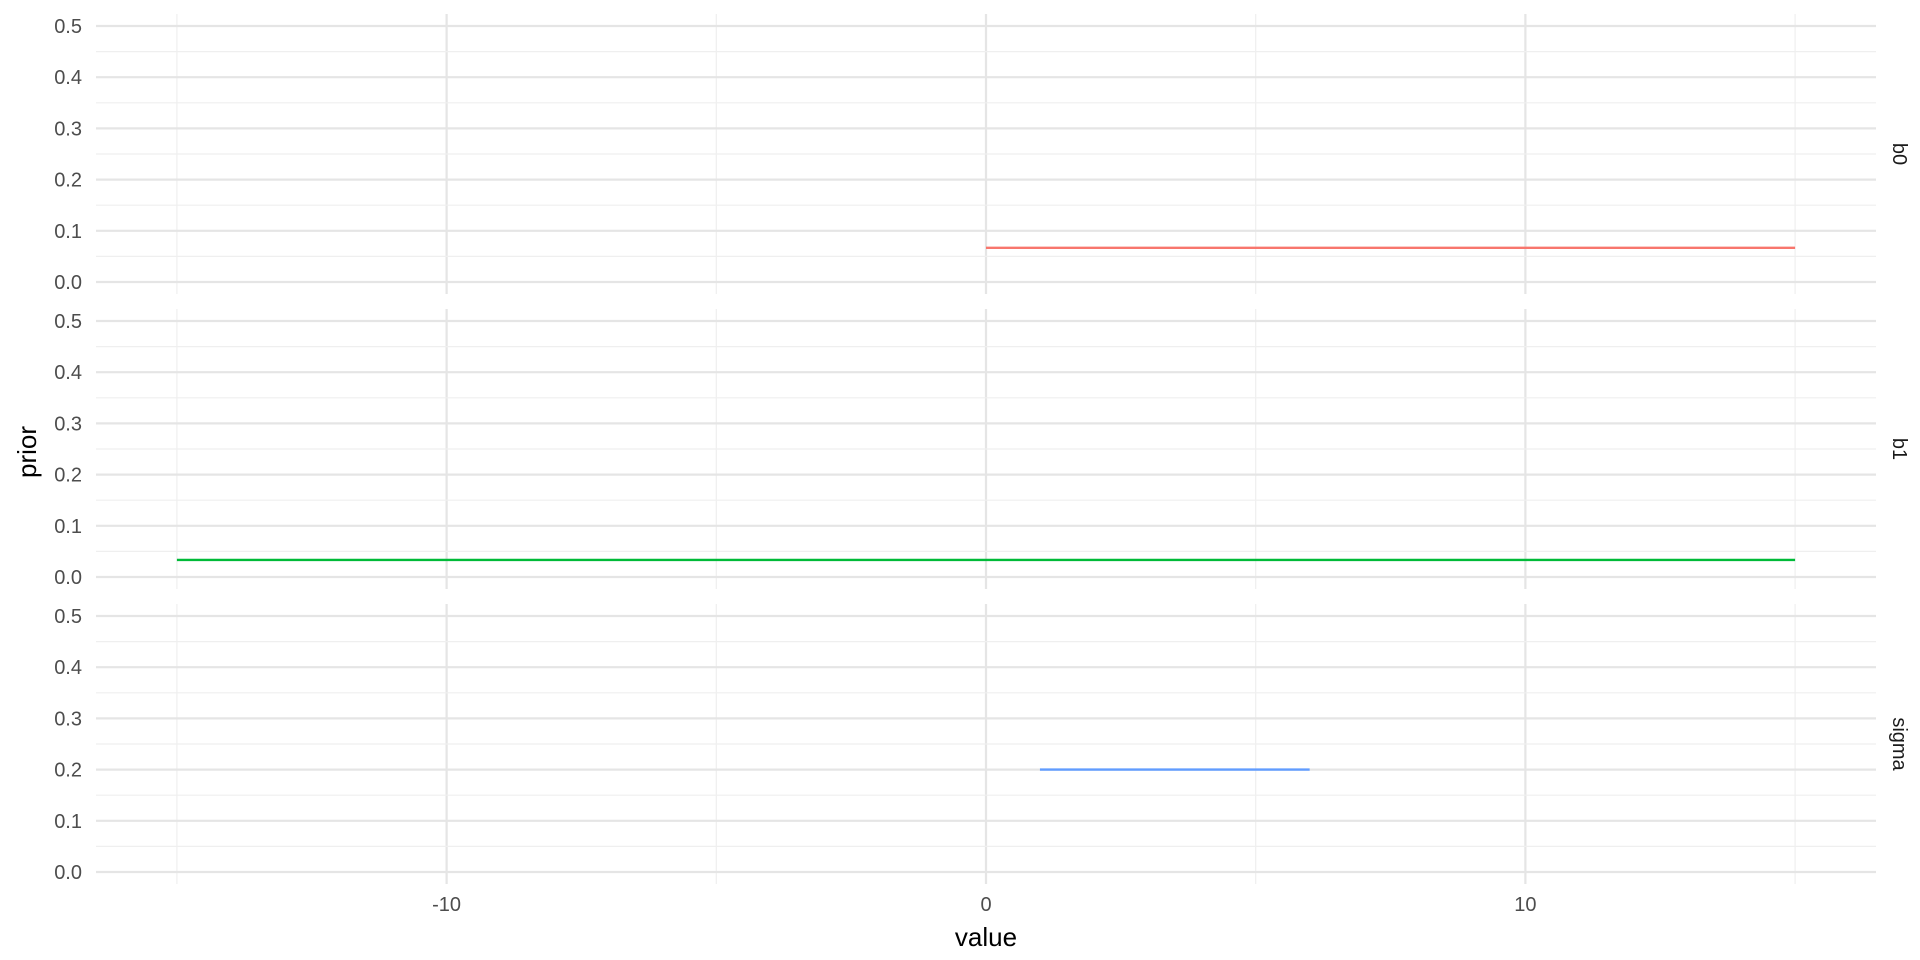  What do you see at coordinates (986, 937) in the screenshot?
I see `x-axis-title: value` at bounding box center [986, 937].